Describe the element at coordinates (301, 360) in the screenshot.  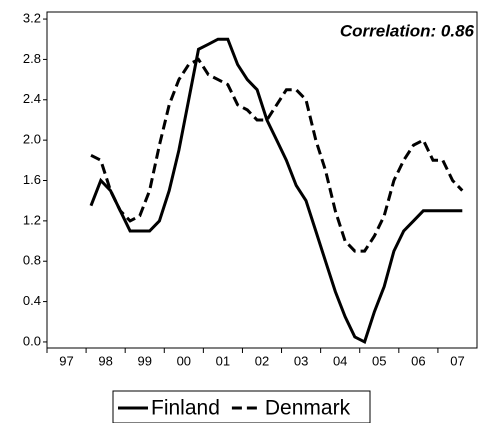
I see `x-tick-label: 03` at that location.